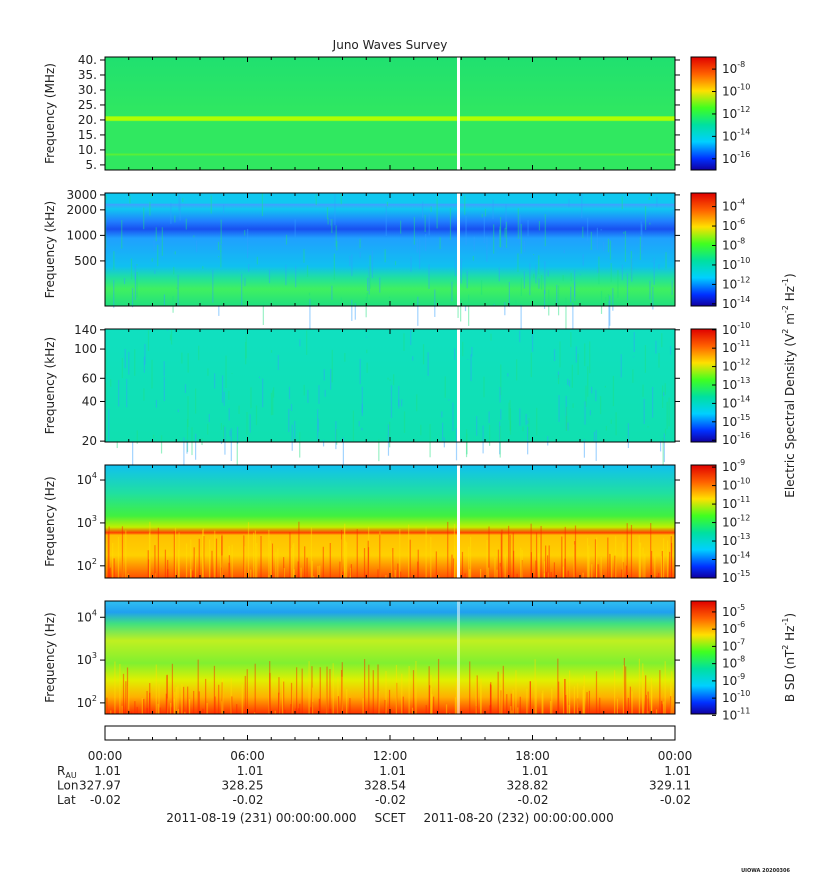 The width and height of the screenshot is (815, 880). What do you see at coordinates (91, 164) in the screenshot?
I see `y-tick-label: 5.` at bounding box center [91, 164].